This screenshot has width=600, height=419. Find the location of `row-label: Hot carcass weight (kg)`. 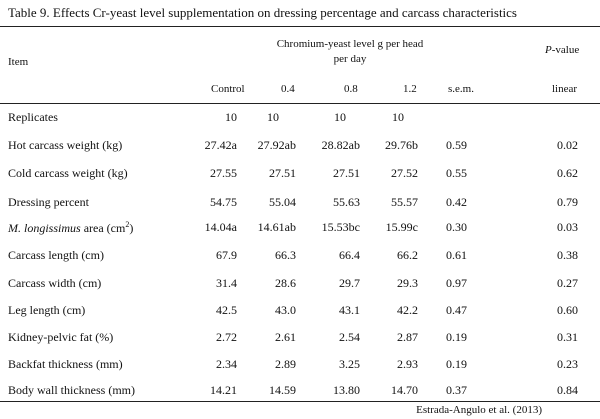

row-label: Hot carcass weight (kg) is located at coordinates (65, 145).